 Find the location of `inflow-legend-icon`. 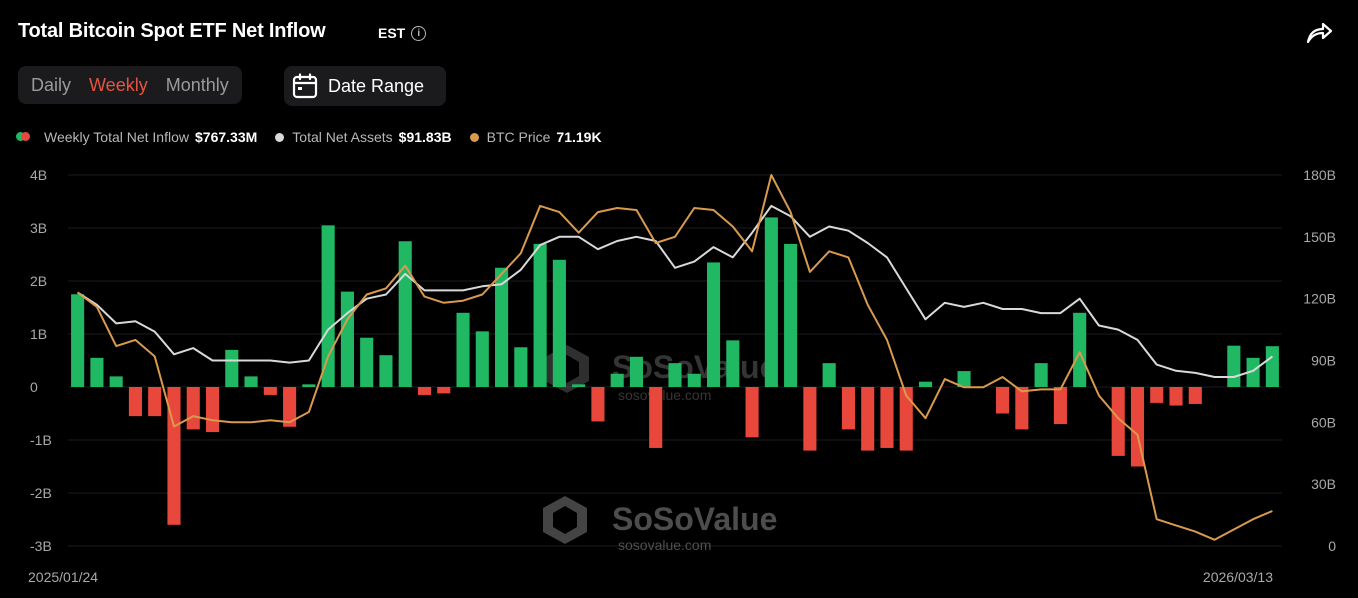

inflow-legend-icon is located at coordinates (23, 137).